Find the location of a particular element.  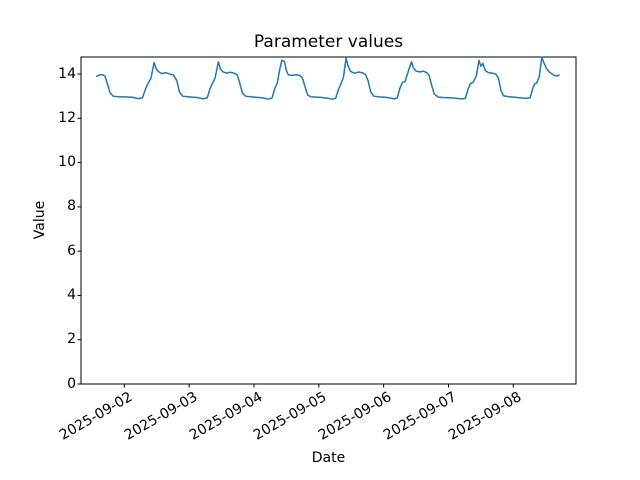

y-tick-label: 6 is located at coordinates (71, 250).